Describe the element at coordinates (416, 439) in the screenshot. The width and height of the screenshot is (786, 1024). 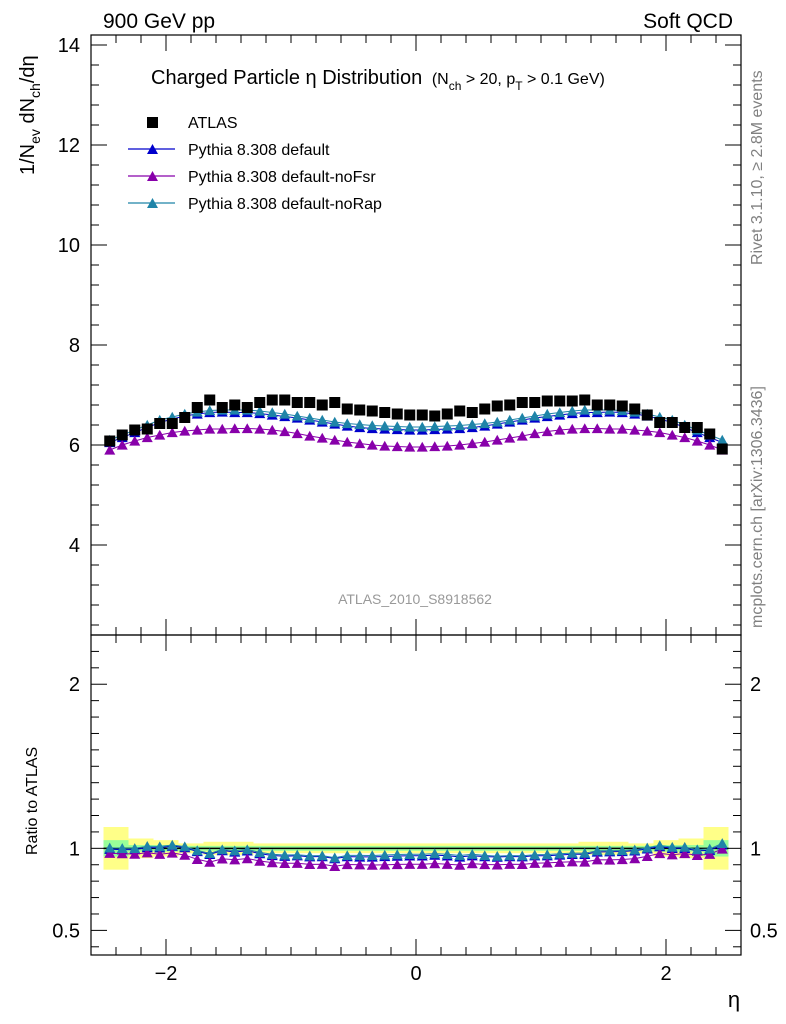
I see `series-line-nofsr` at that location.